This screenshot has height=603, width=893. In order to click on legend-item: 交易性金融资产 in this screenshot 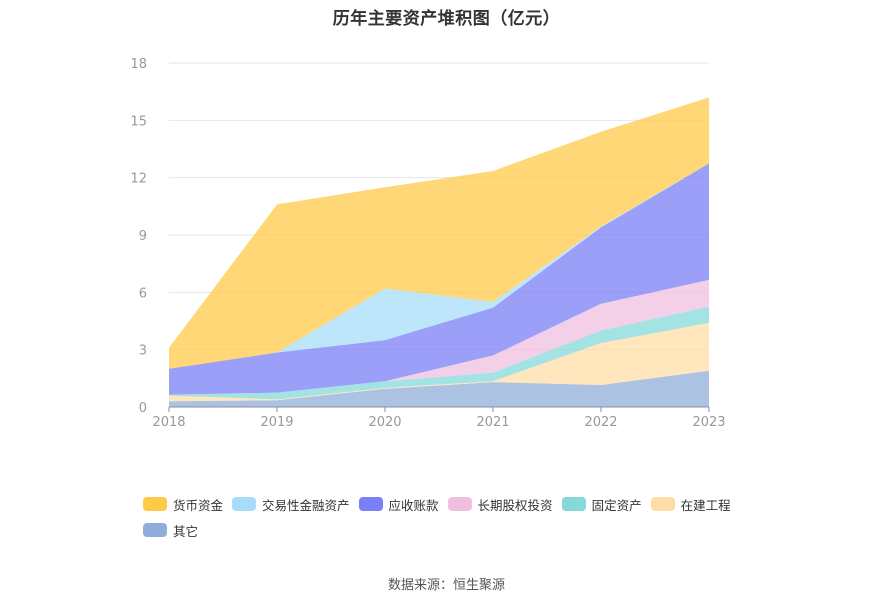, I will do `click(291, 504)`.